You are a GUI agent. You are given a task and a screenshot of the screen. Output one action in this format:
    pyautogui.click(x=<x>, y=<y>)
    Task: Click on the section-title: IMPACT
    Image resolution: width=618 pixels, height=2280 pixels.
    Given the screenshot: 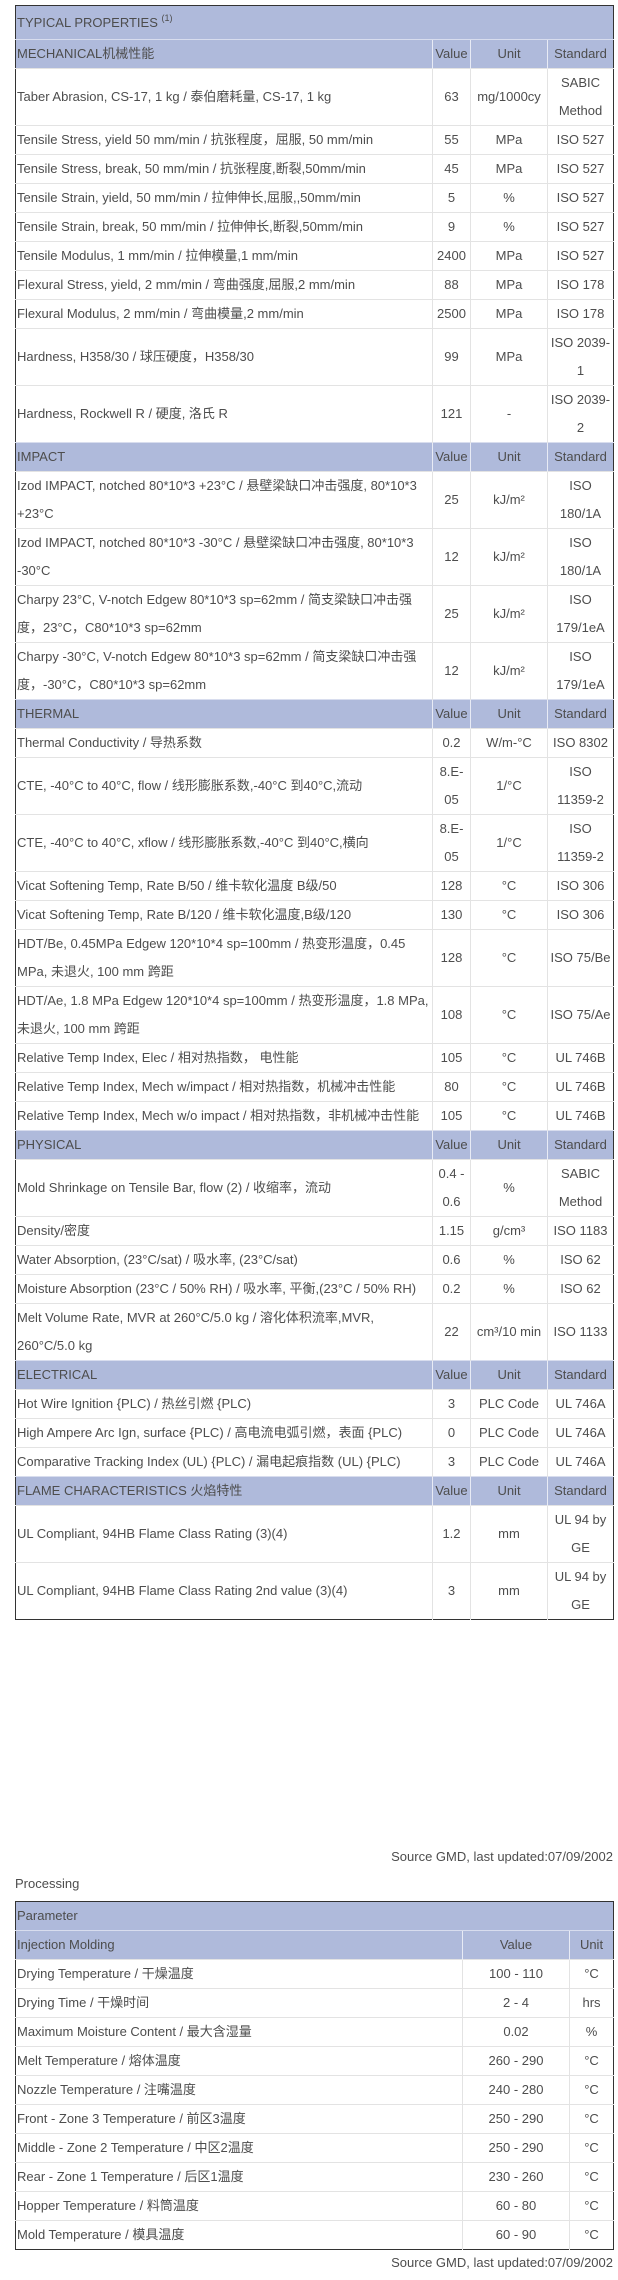 What is the action you would take?
    pyautogui.click(x=224, y=457)
    